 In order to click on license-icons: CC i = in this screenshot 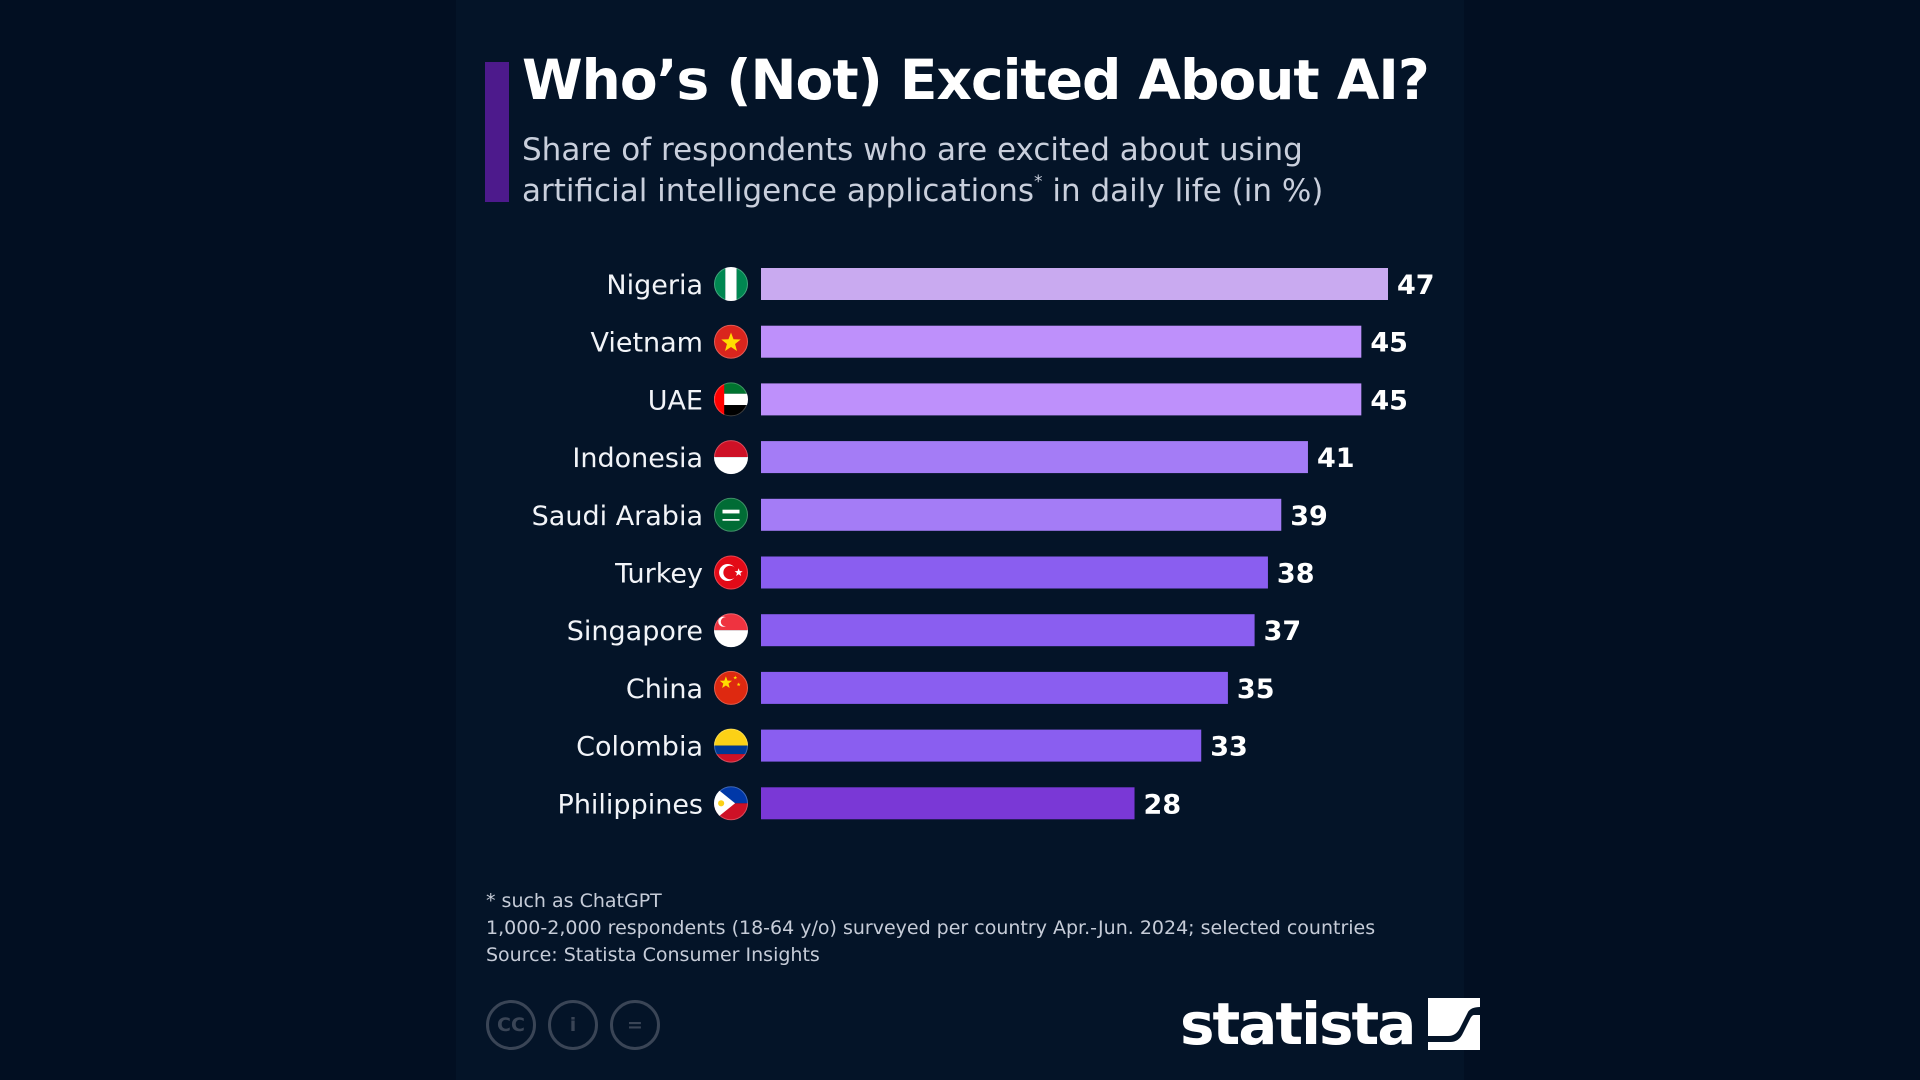, I will do `click(573, 1026)`.